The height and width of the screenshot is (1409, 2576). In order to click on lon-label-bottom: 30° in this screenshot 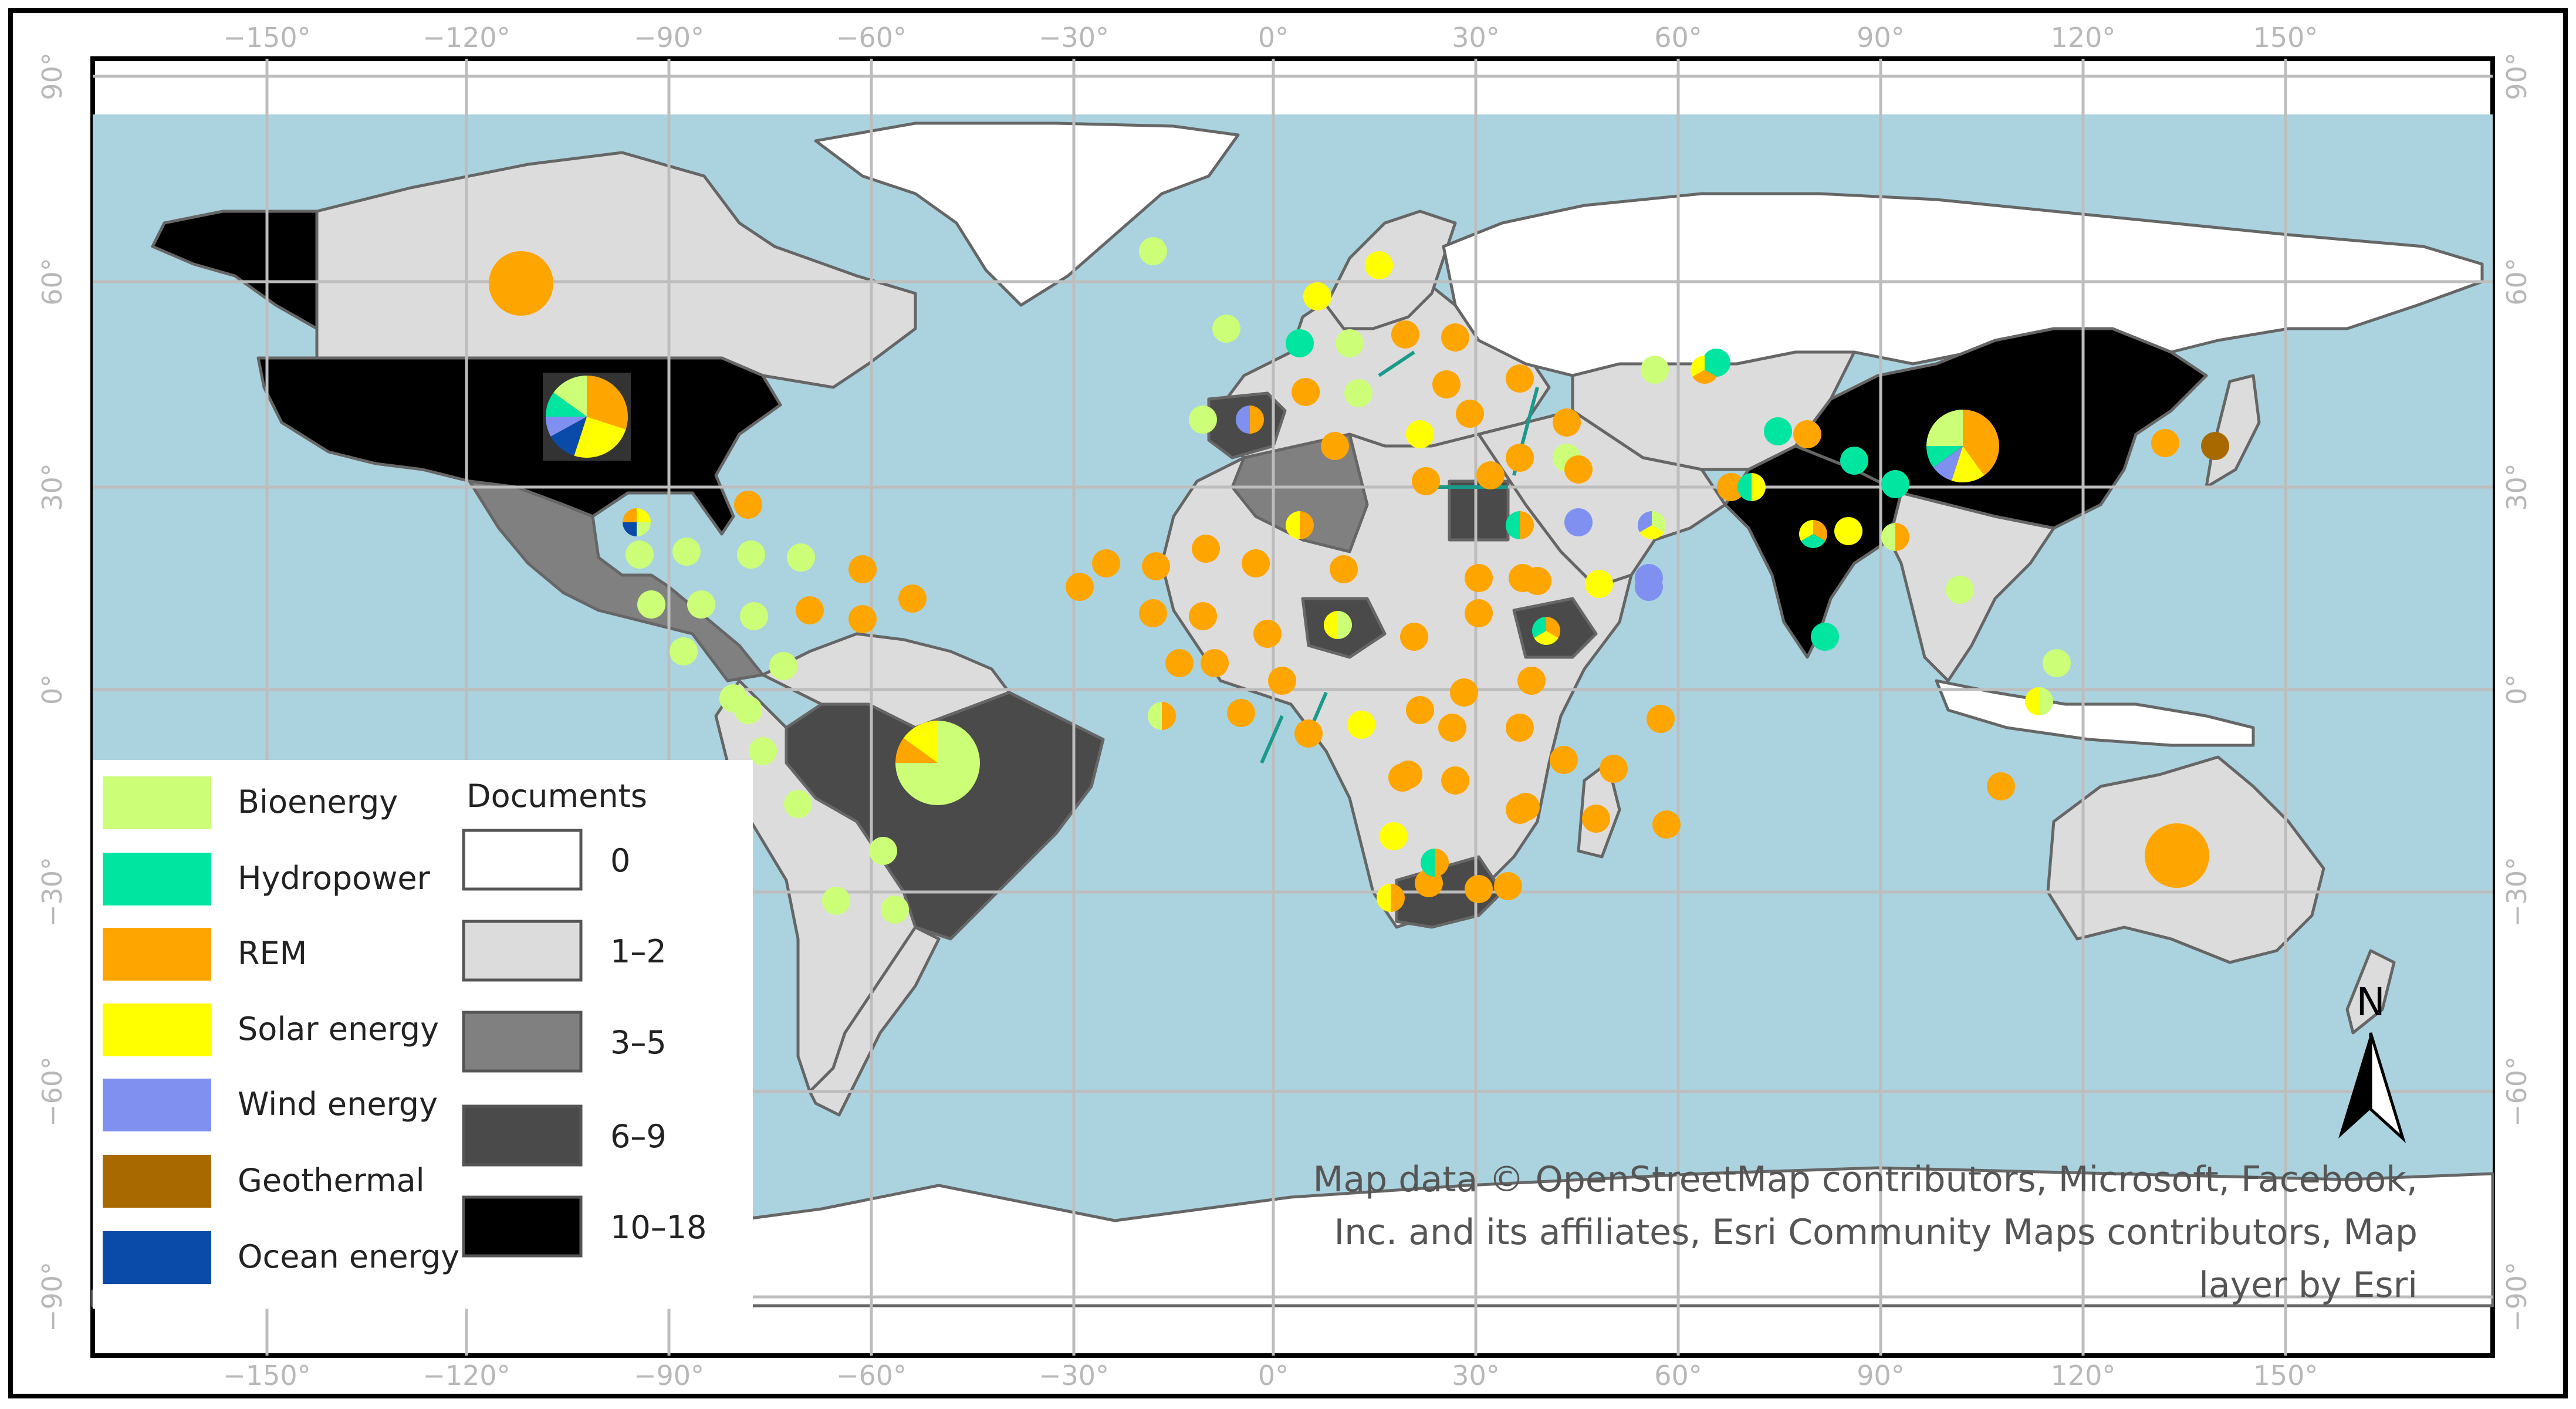, I will do `click(1476, 1375)`.